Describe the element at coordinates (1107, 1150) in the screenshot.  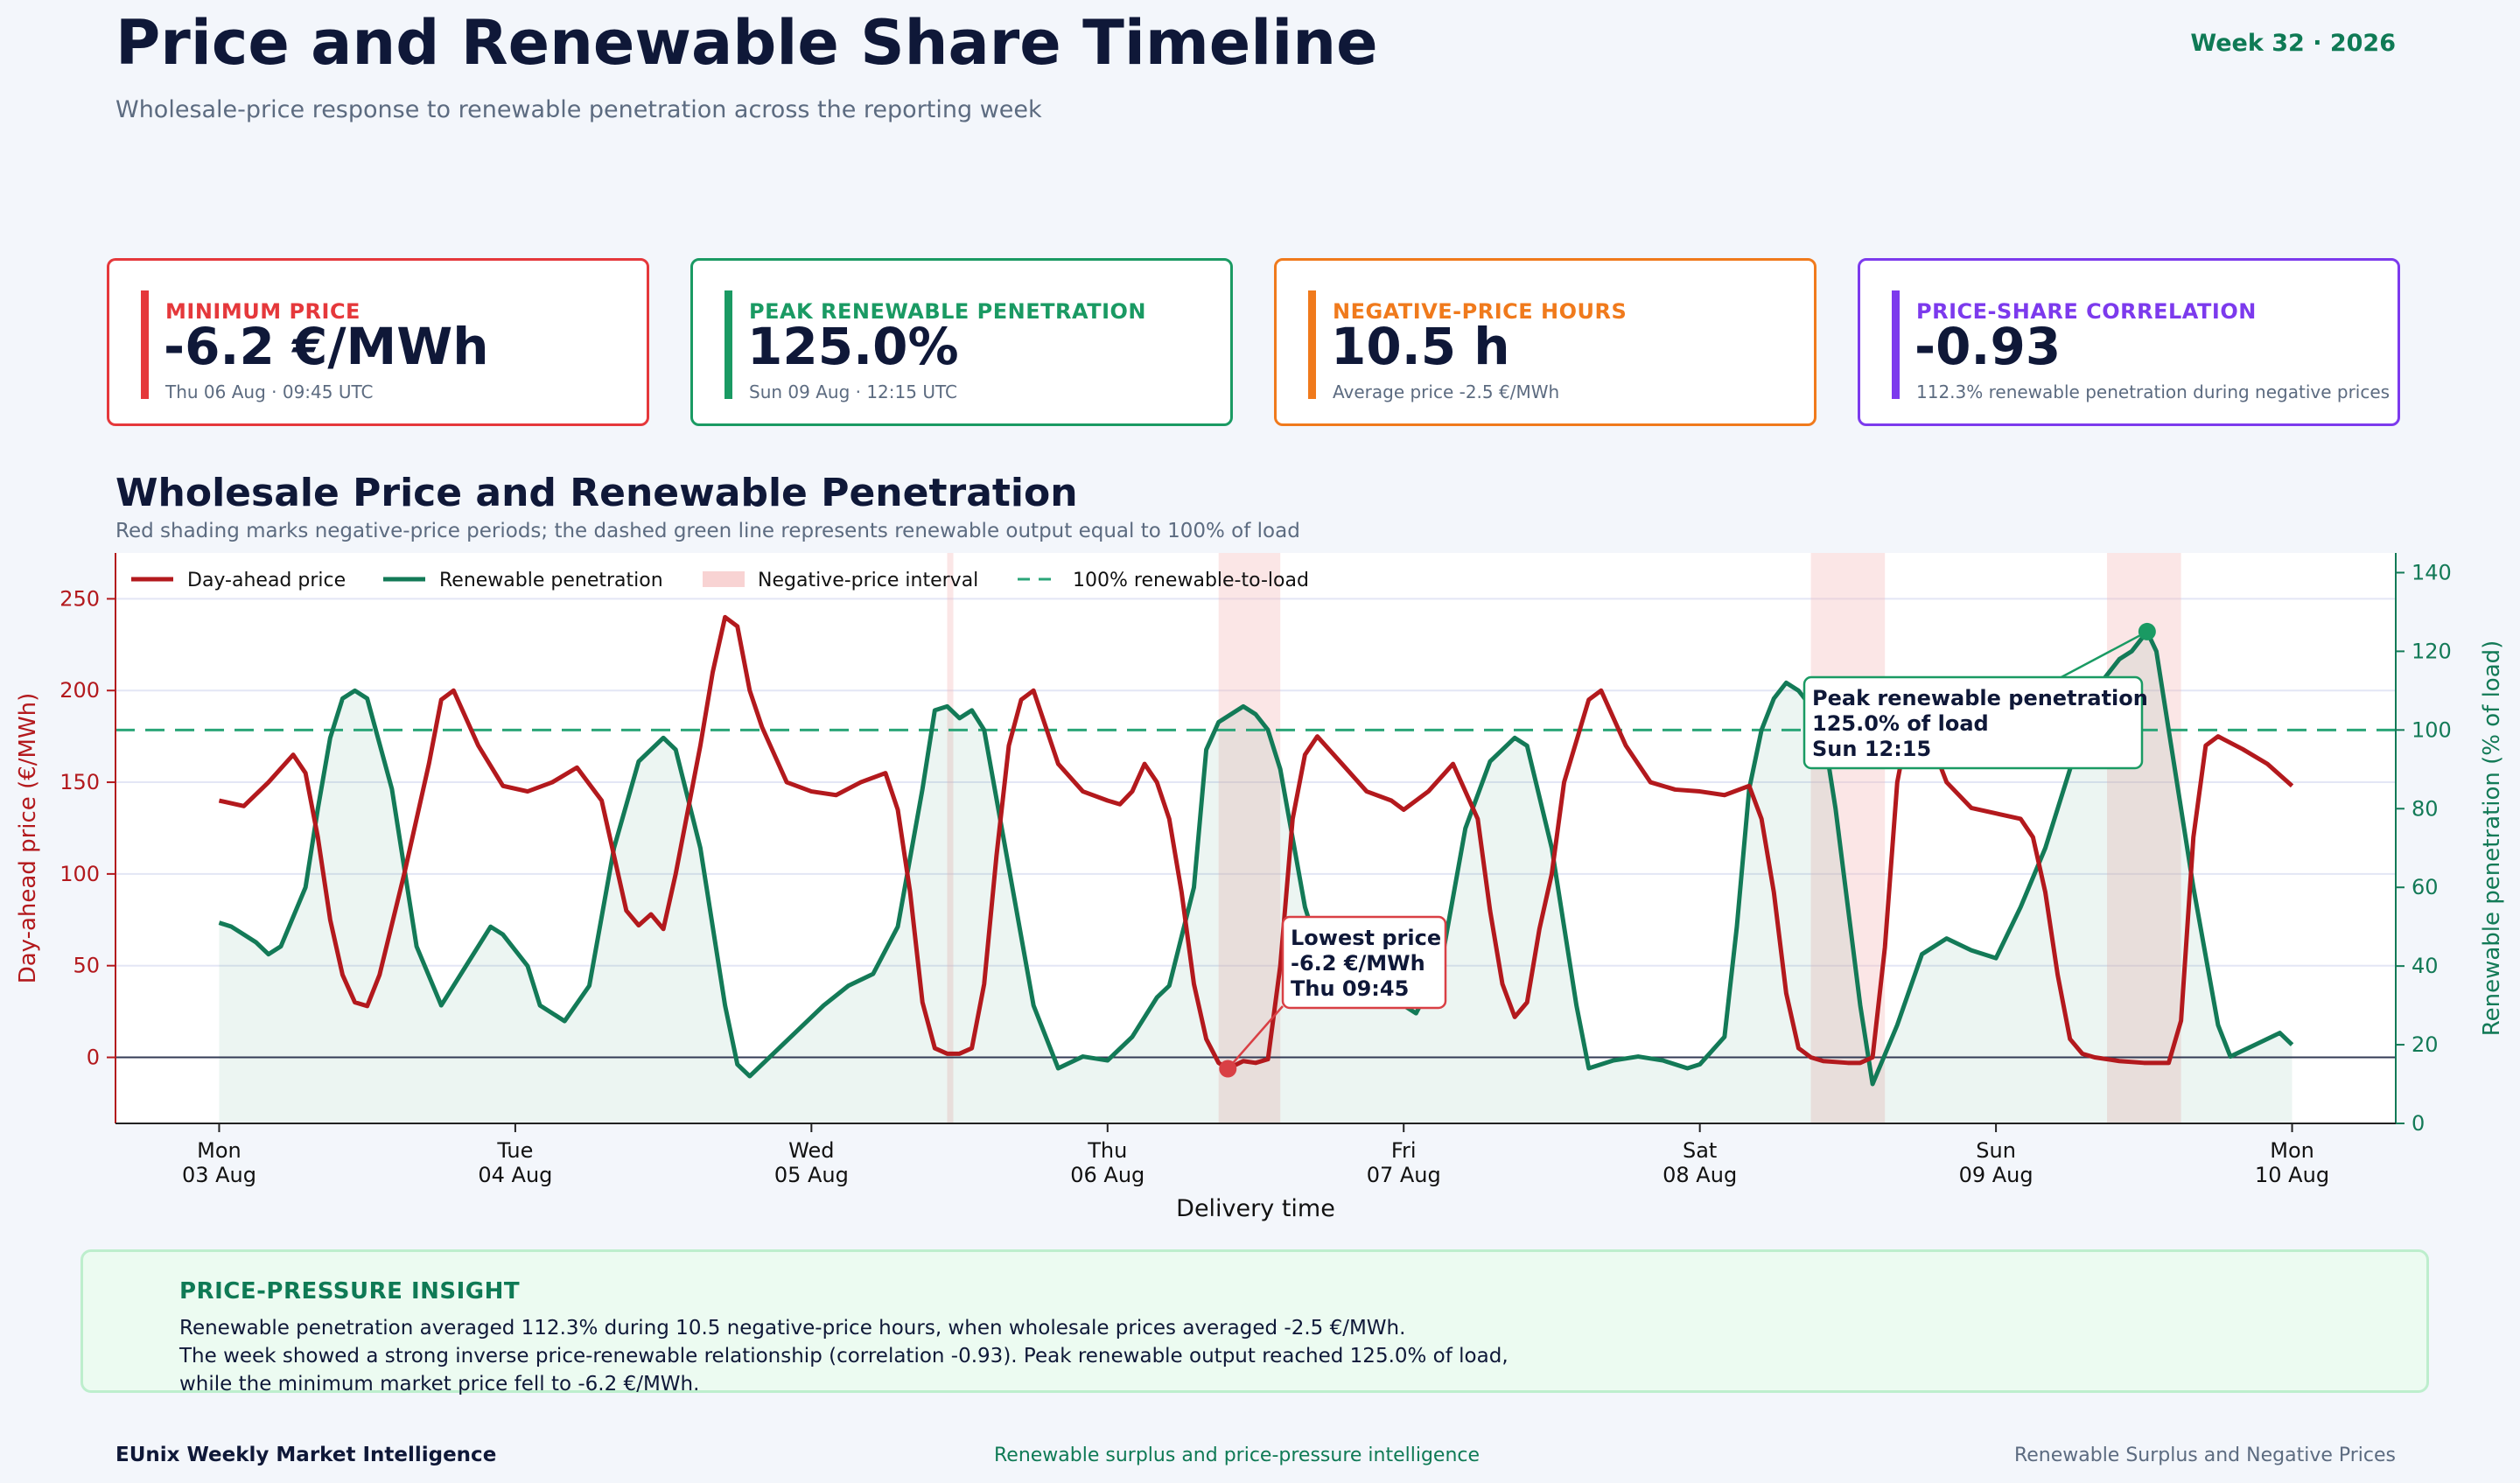
I see `x-tick-label: Thu` at that location.